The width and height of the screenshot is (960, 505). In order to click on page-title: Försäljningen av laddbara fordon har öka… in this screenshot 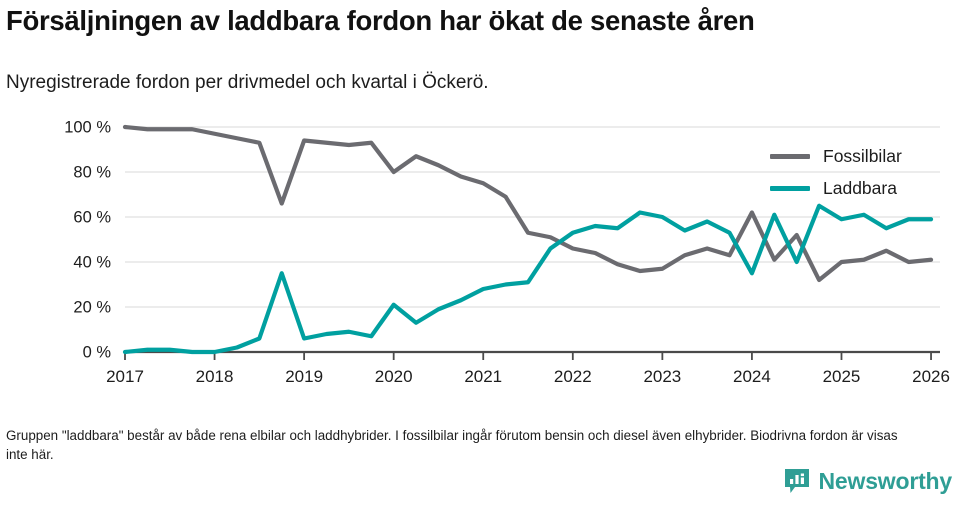, I will do `click(380, 20)`.